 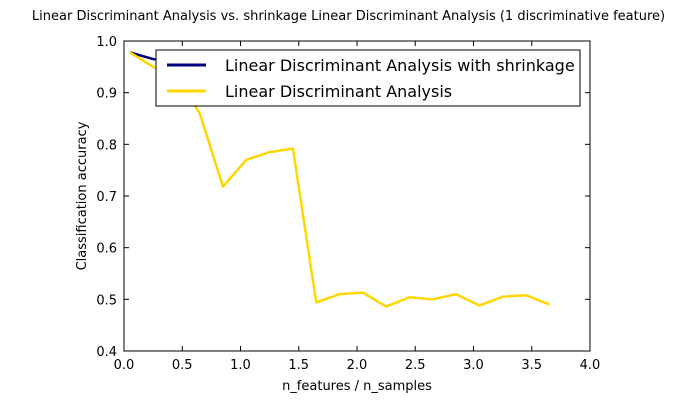 I want to click on x-tick-label: 2.5, so click(x=415, y=365).